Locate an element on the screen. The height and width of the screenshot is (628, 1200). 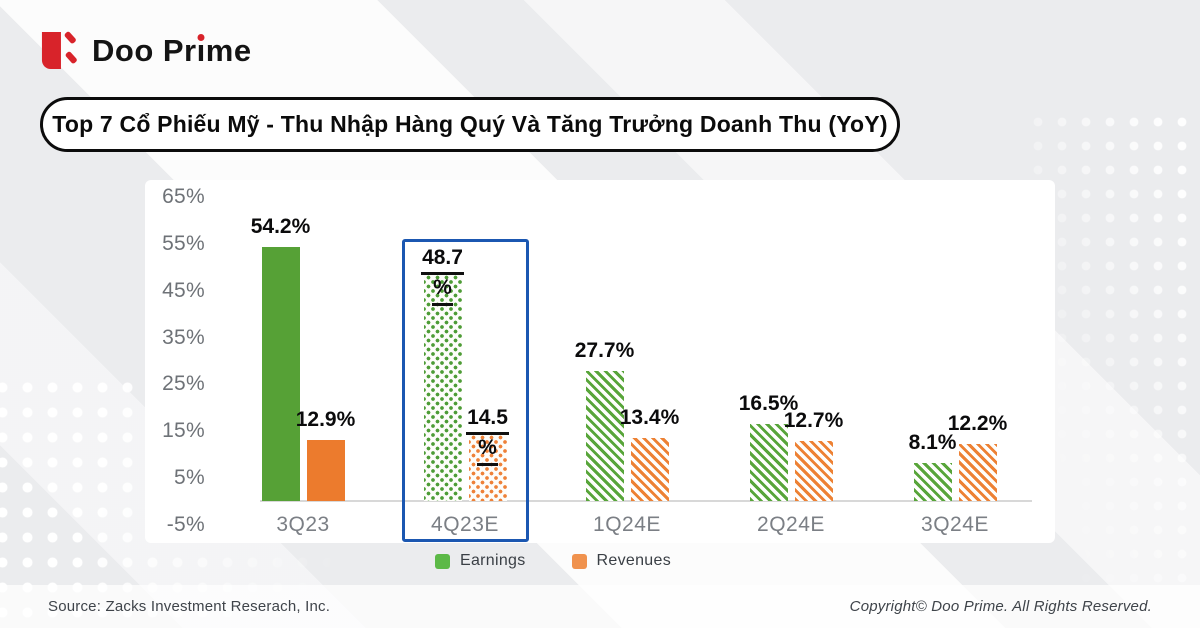
x-axis-label-3q24e: 3Q24E is located at coordinates (955, 524).